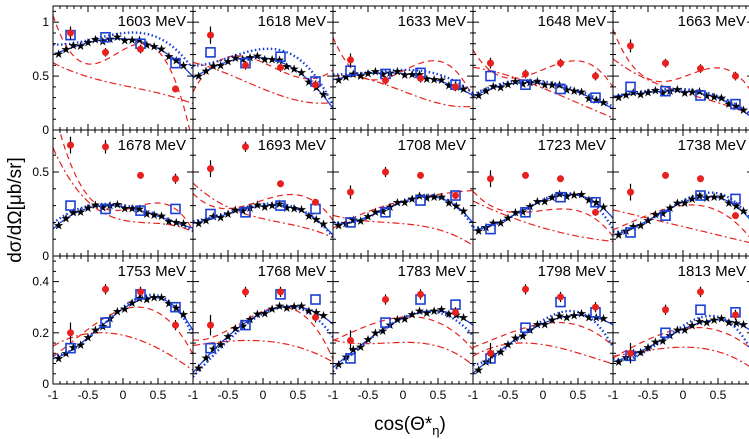 Image resolution: width=749 pixels, height=439 pixels. What do you see at coordinates (40, 333) in the screenshot?
I see `y-tick-label: 0.2` at bounding box center [40, 333].